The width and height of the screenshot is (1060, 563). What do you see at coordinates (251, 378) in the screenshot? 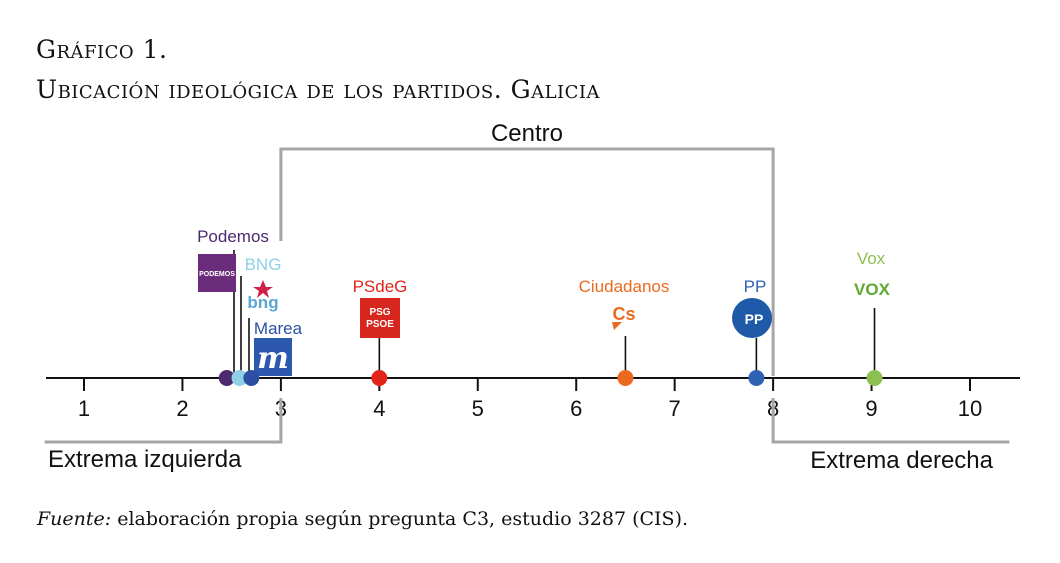
I see `point-marea` at bounding box center [251, 378].